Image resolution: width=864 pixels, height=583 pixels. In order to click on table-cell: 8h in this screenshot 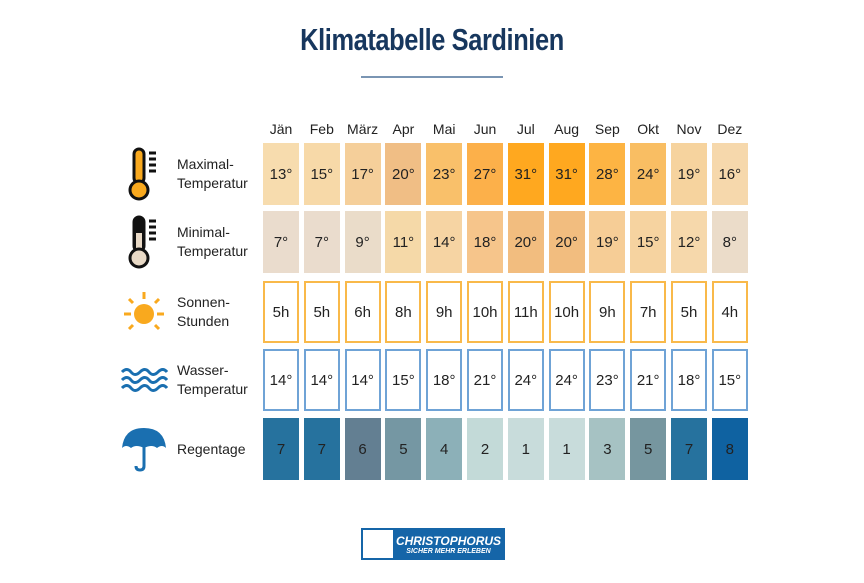, I will do `click(403, 312)`.